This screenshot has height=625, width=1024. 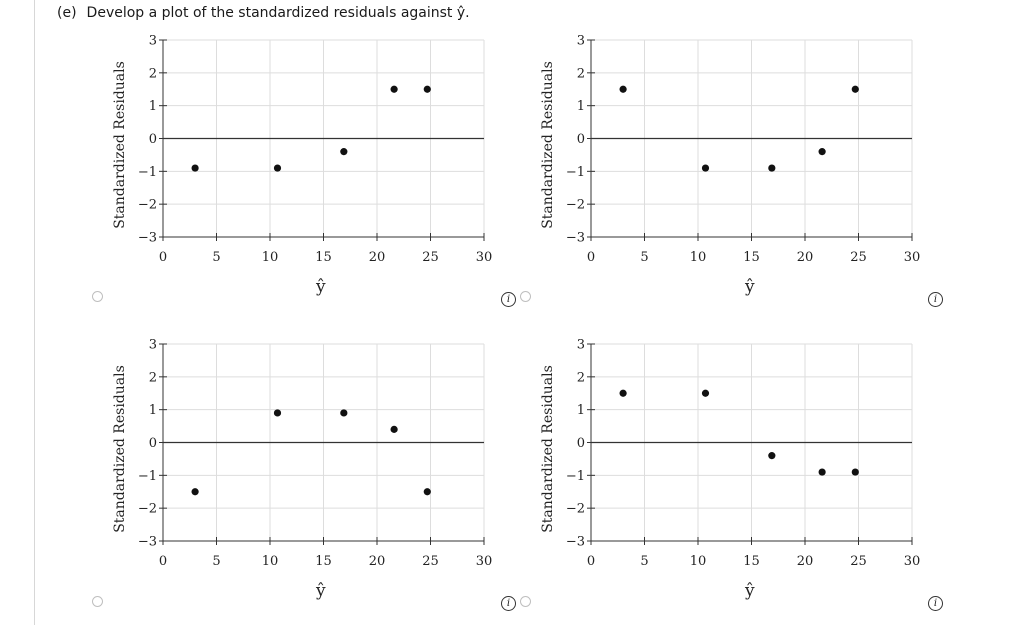 I want to click on radio-option-d, so click(x=525, y=601).